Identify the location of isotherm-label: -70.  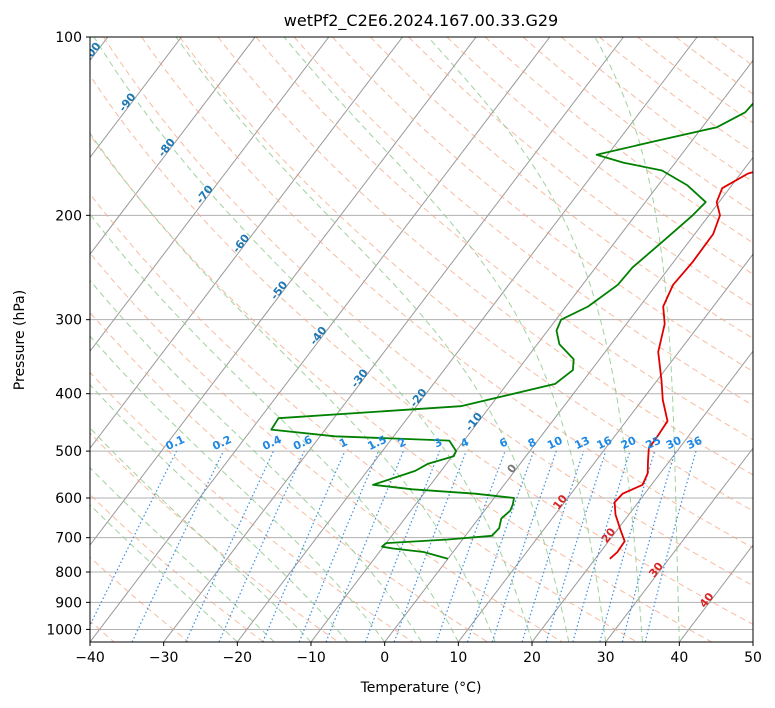
(204, 194).